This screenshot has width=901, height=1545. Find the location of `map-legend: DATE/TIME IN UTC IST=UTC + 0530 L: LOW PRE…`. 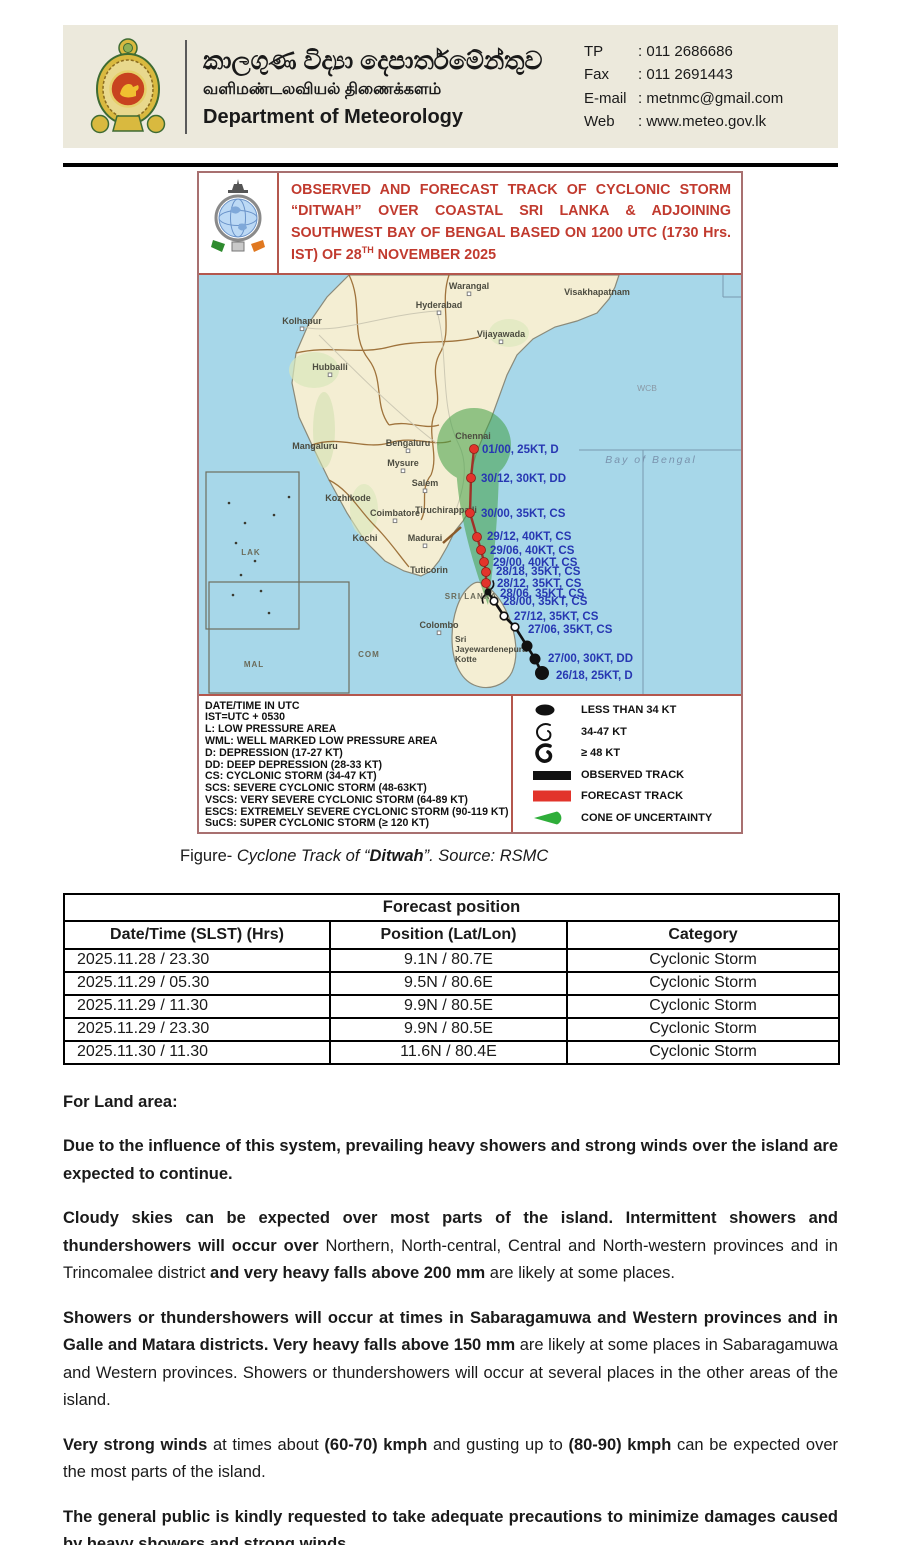

map-legend: DATE/TIME IN UTC IST=UTC + 0530 L: LOW PRE… is located at coordinates (470, 762).